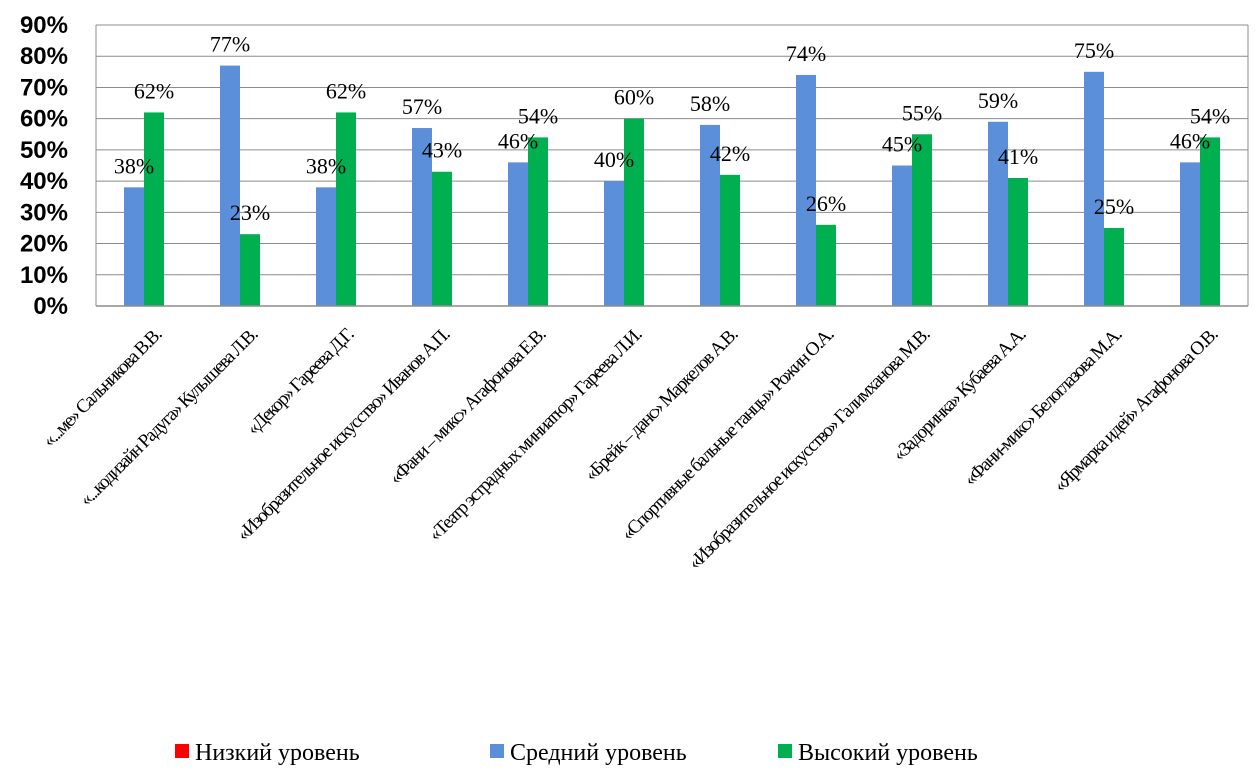 Image resolution: width=1260 pixels, height=780 pixels. What do you see at coordinates (44, 119) in the screenshot?
I see `y-tick-label: 60%` at bounding box center [44, 119].